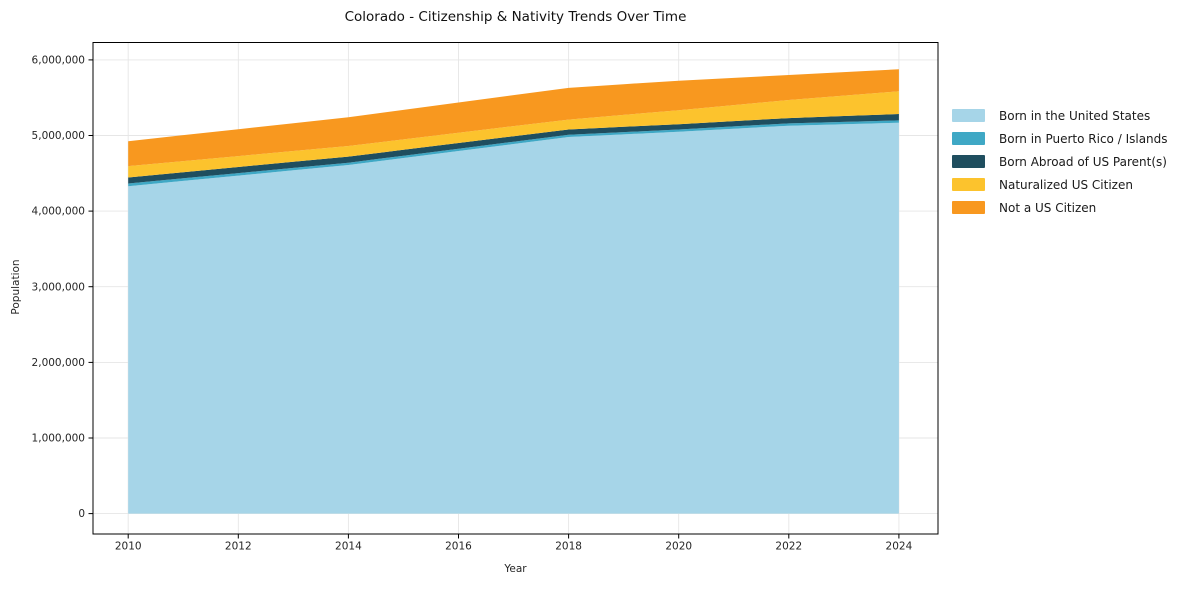 This screenshot has height=590, width=1189. Describe the element at coordinates (58, 363) in the screenshot. I see `y-tick-label: 2,000,000` at that location.